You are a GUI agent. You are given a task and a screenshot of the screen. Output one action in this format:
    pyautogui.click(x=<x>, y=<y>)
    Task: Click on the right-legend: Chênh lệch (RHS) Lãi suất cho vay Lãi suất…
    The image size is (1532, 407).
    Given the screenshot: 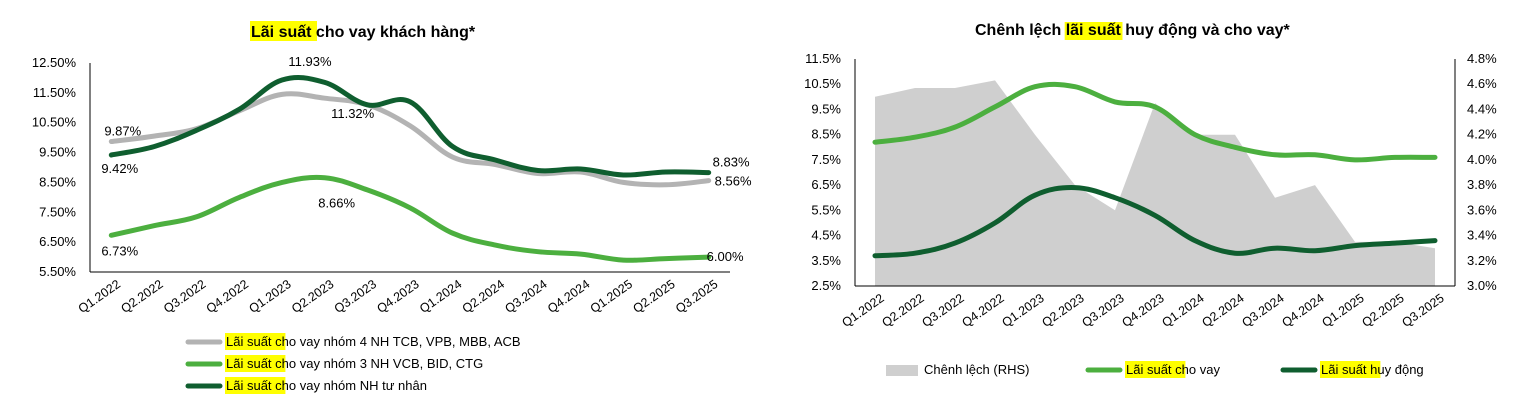 What is the action you would take?
    pyautogui.click(x=1155, y=369)
    